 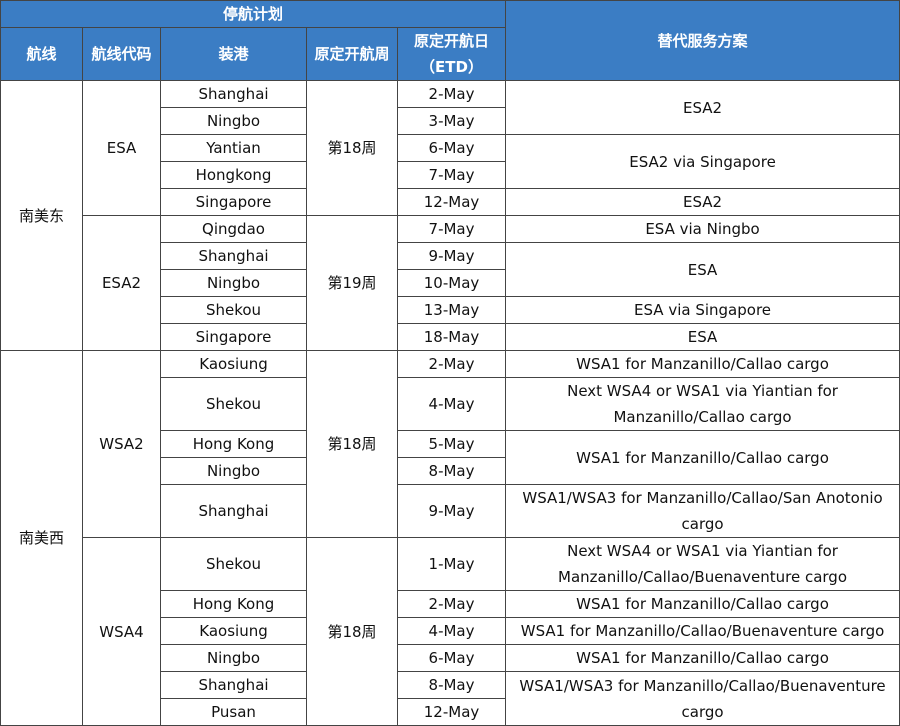 I want to click on etd: 13-May, so click(x=451, y=310).